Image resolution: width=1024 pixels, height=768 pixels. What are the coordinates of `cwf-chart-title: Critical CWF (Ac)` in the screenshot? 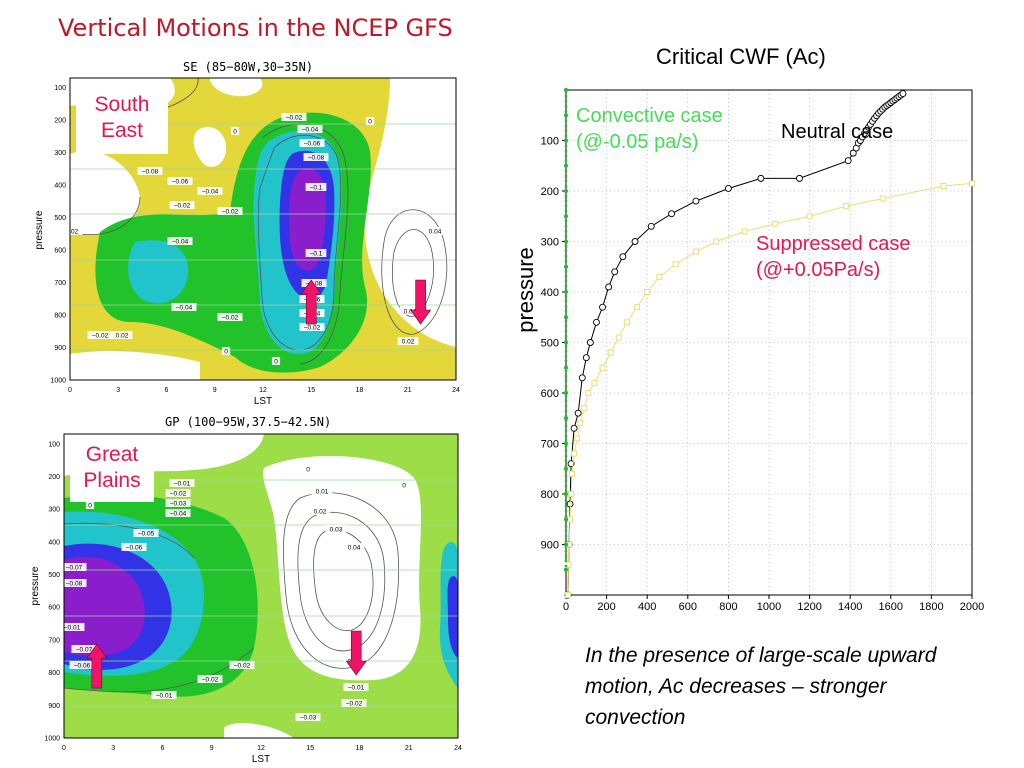 It's located at (741, 56).